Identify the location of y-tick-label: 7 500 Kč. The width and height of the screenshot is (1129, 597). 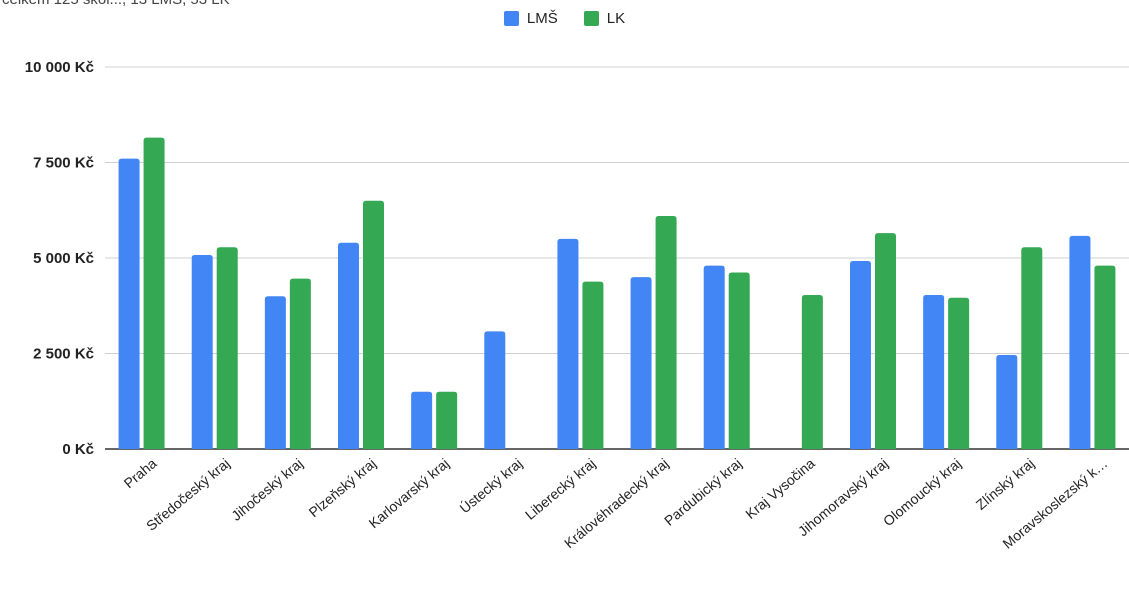
(63, 163).